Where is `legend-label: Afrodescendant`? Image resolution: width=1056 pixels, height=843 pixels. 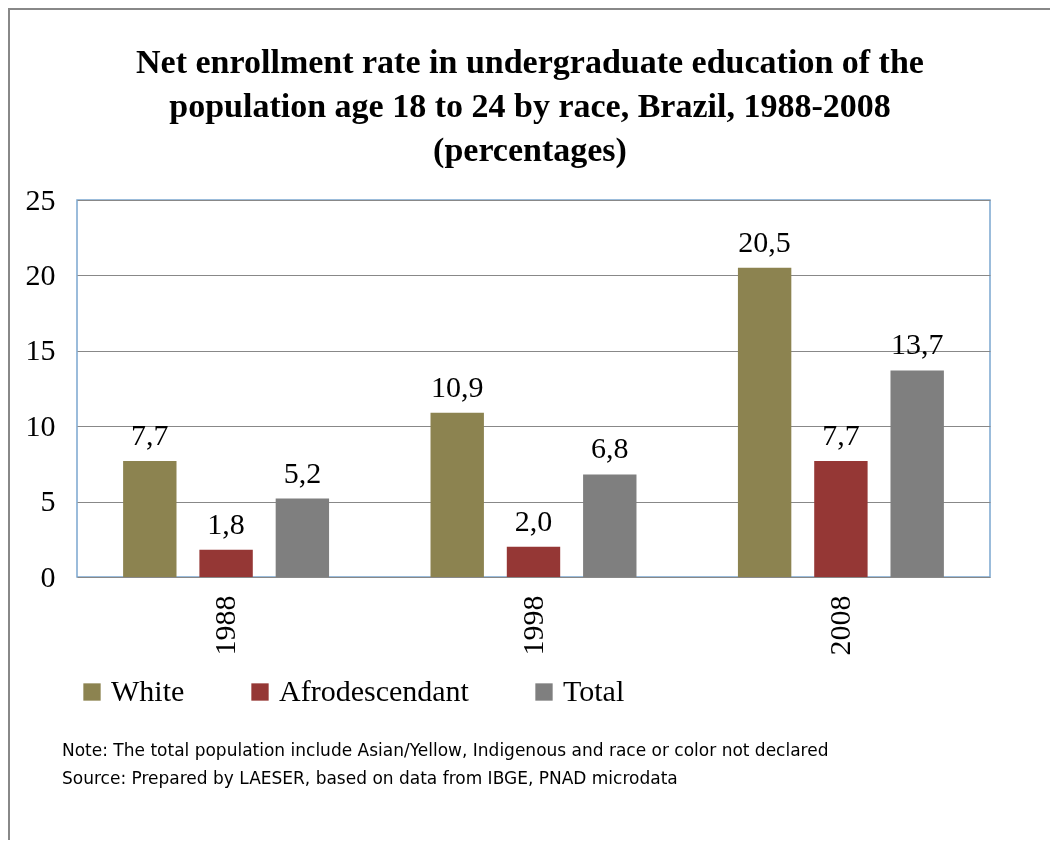
legend-label: Afrodescendant is located at coordinates (374, 690).